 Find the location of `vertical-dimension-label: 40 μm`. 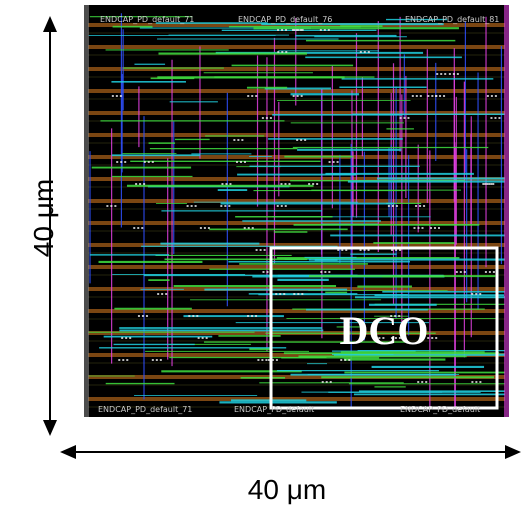

vertical-dimension-label: 40 μm is located at coordinates (43, 218).